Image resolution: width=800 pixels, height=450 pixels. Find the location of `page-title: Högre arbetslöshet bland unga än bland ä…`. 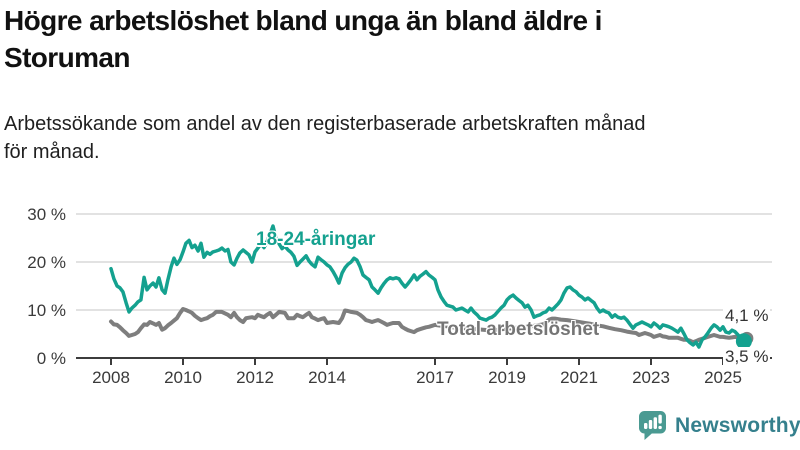

page-title: Högre arbetslöshet bland unga än bland ä… is located at coordinates (303, 39).